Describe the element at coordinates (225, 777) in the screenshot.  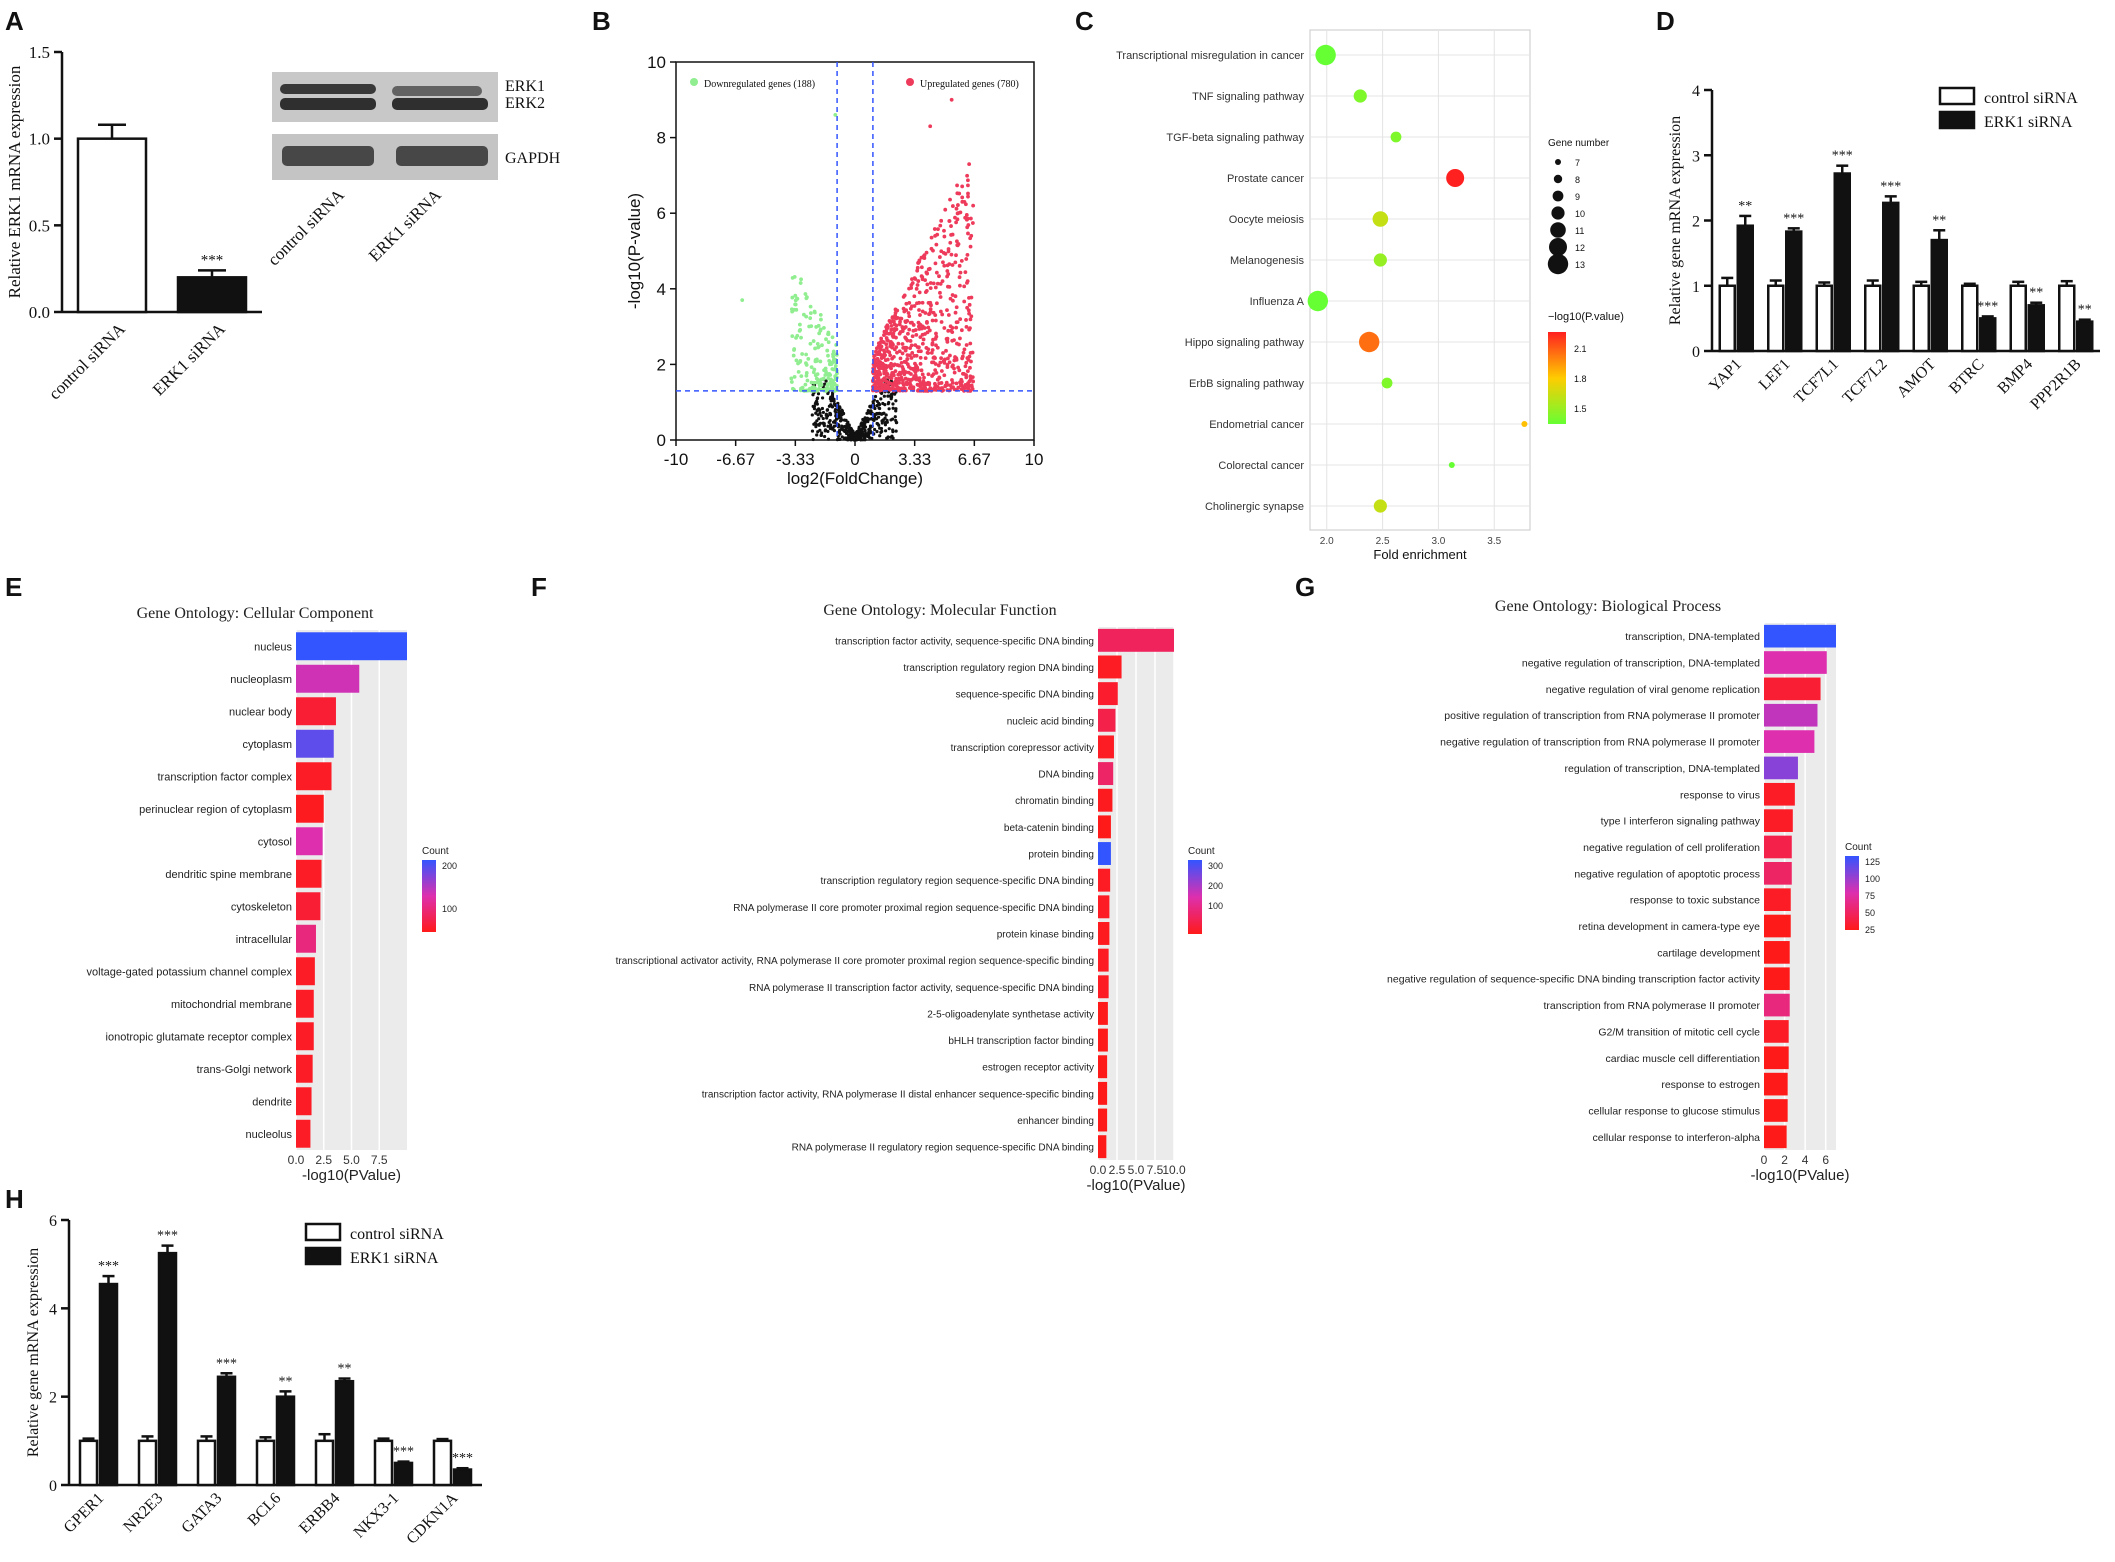
I see `go-term-label: transcription factor complex` at that location.